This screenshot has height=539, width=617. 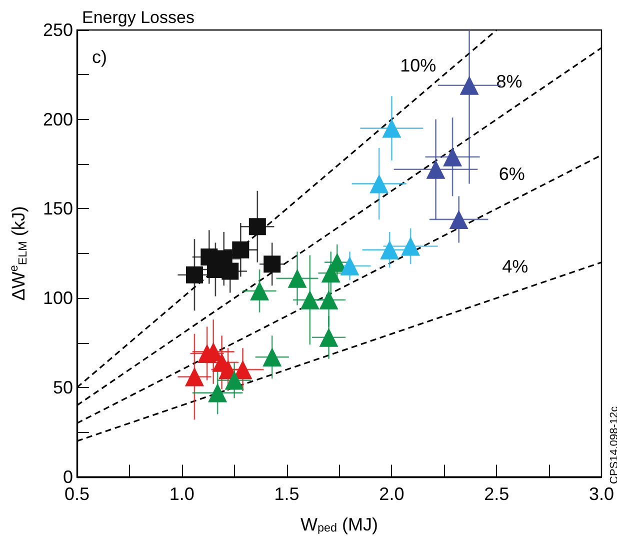 I want to click on x-tick-label: 2.5, so click(x=497, y=494).